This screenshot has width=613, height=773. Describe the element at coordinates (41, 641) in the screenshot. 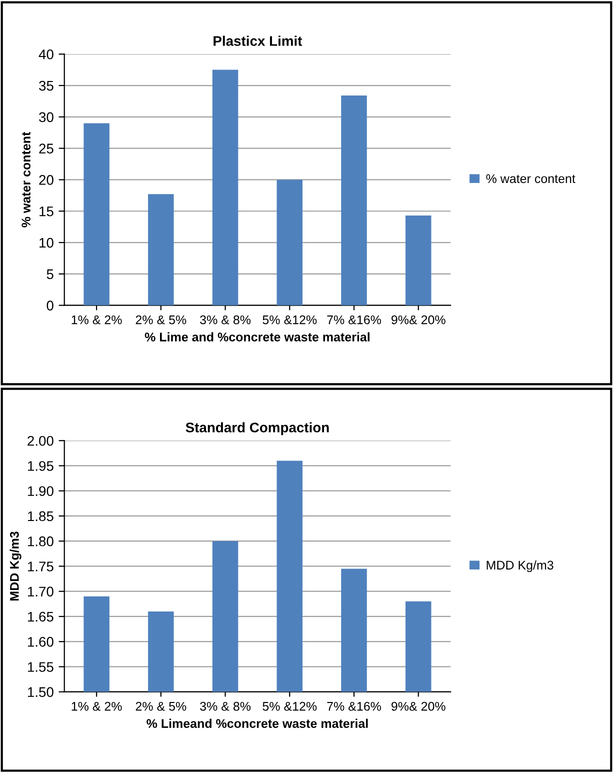

I see `y-tick-label: 1.60` at that location.